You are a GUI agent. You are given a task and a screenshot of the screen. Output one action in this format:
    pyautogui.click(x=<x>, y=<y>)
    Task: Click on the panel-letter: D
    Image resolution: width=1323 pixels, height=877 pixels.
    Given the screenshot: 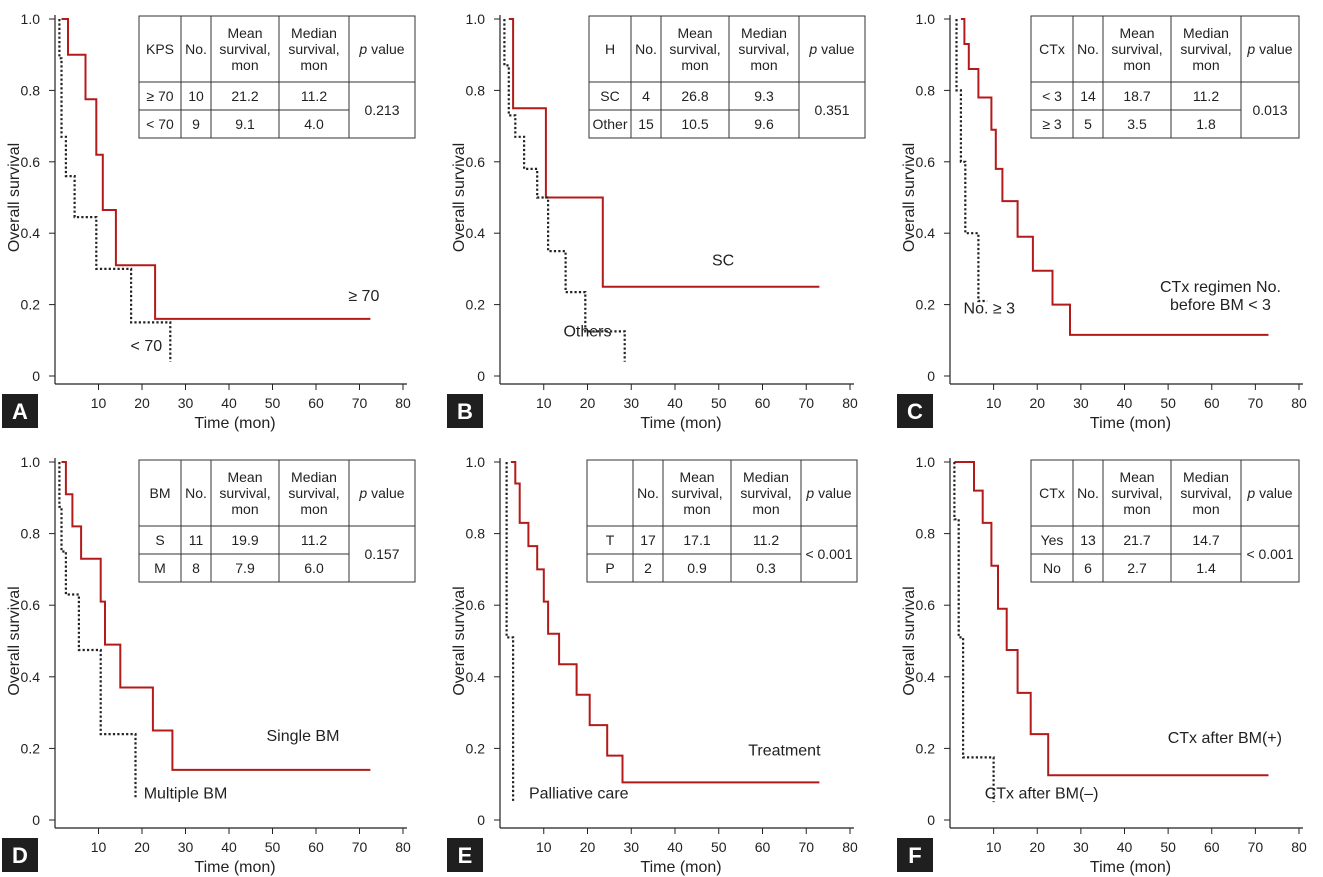 What is the action you would take?
    pyautogui.click(x=20, y=855)
    